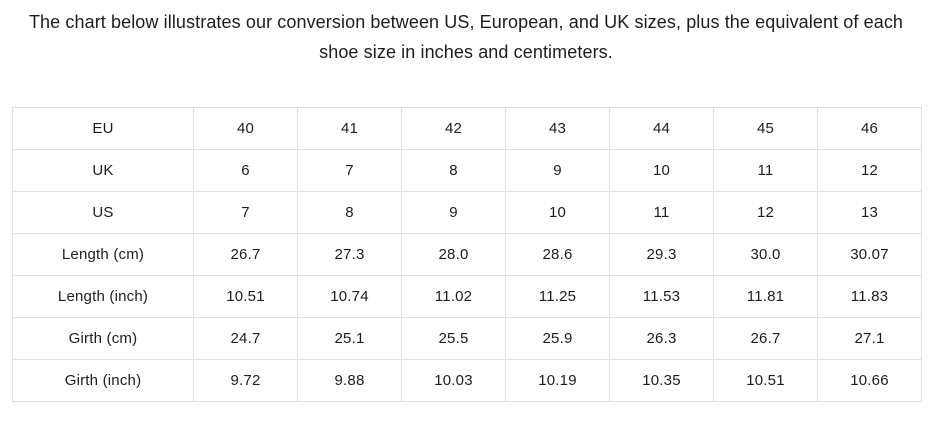  What do you see at coordinates (661, 128) in the screenshot?
I see `table-cell: 44` at bounding box center [661, 128].